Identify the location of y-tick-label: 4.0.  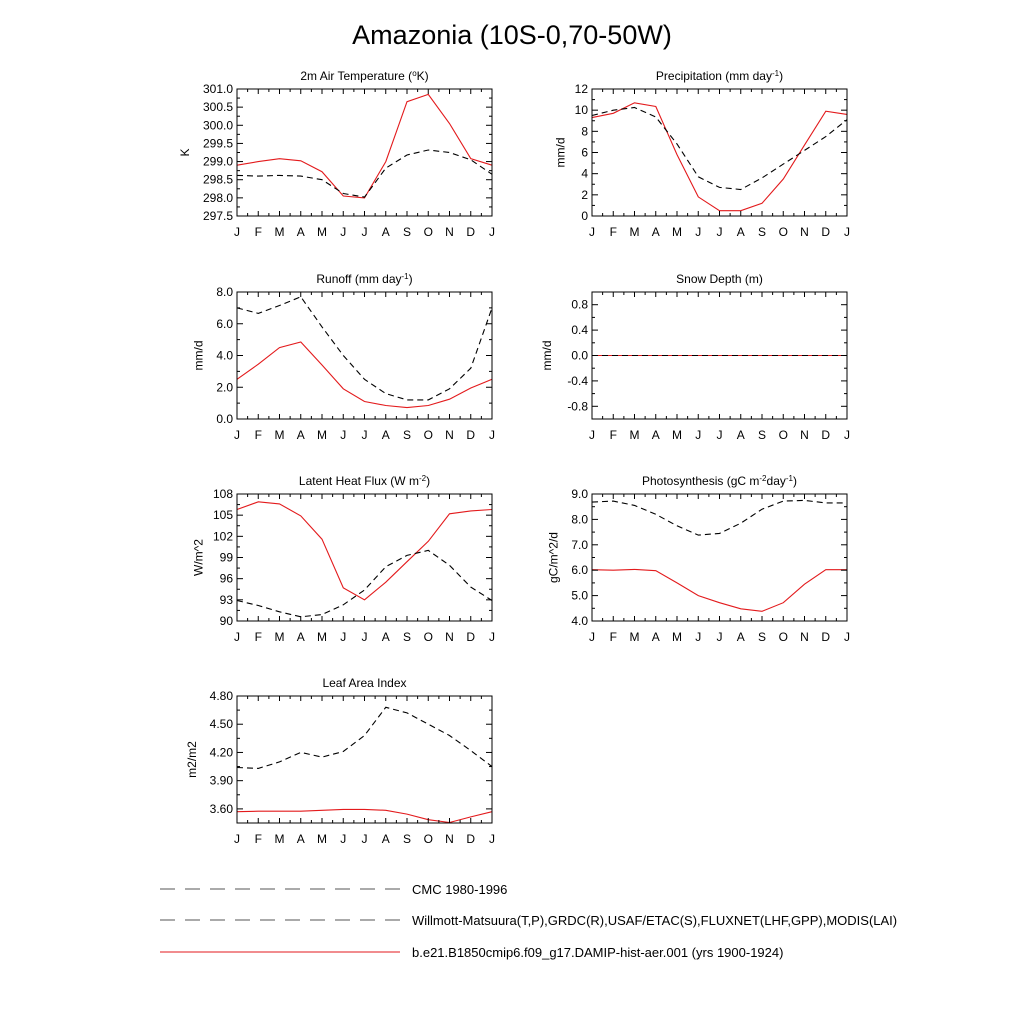
(579, 621).